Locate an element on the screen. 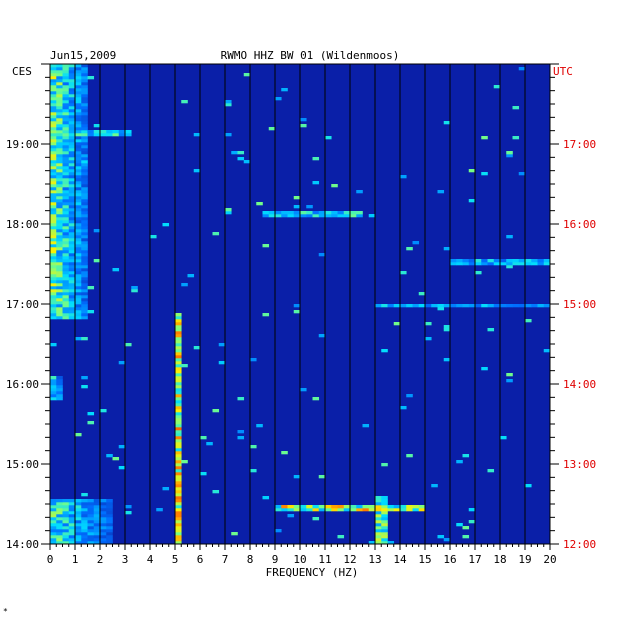  x-tick-label: 16 is located at coordinates (449, 559).